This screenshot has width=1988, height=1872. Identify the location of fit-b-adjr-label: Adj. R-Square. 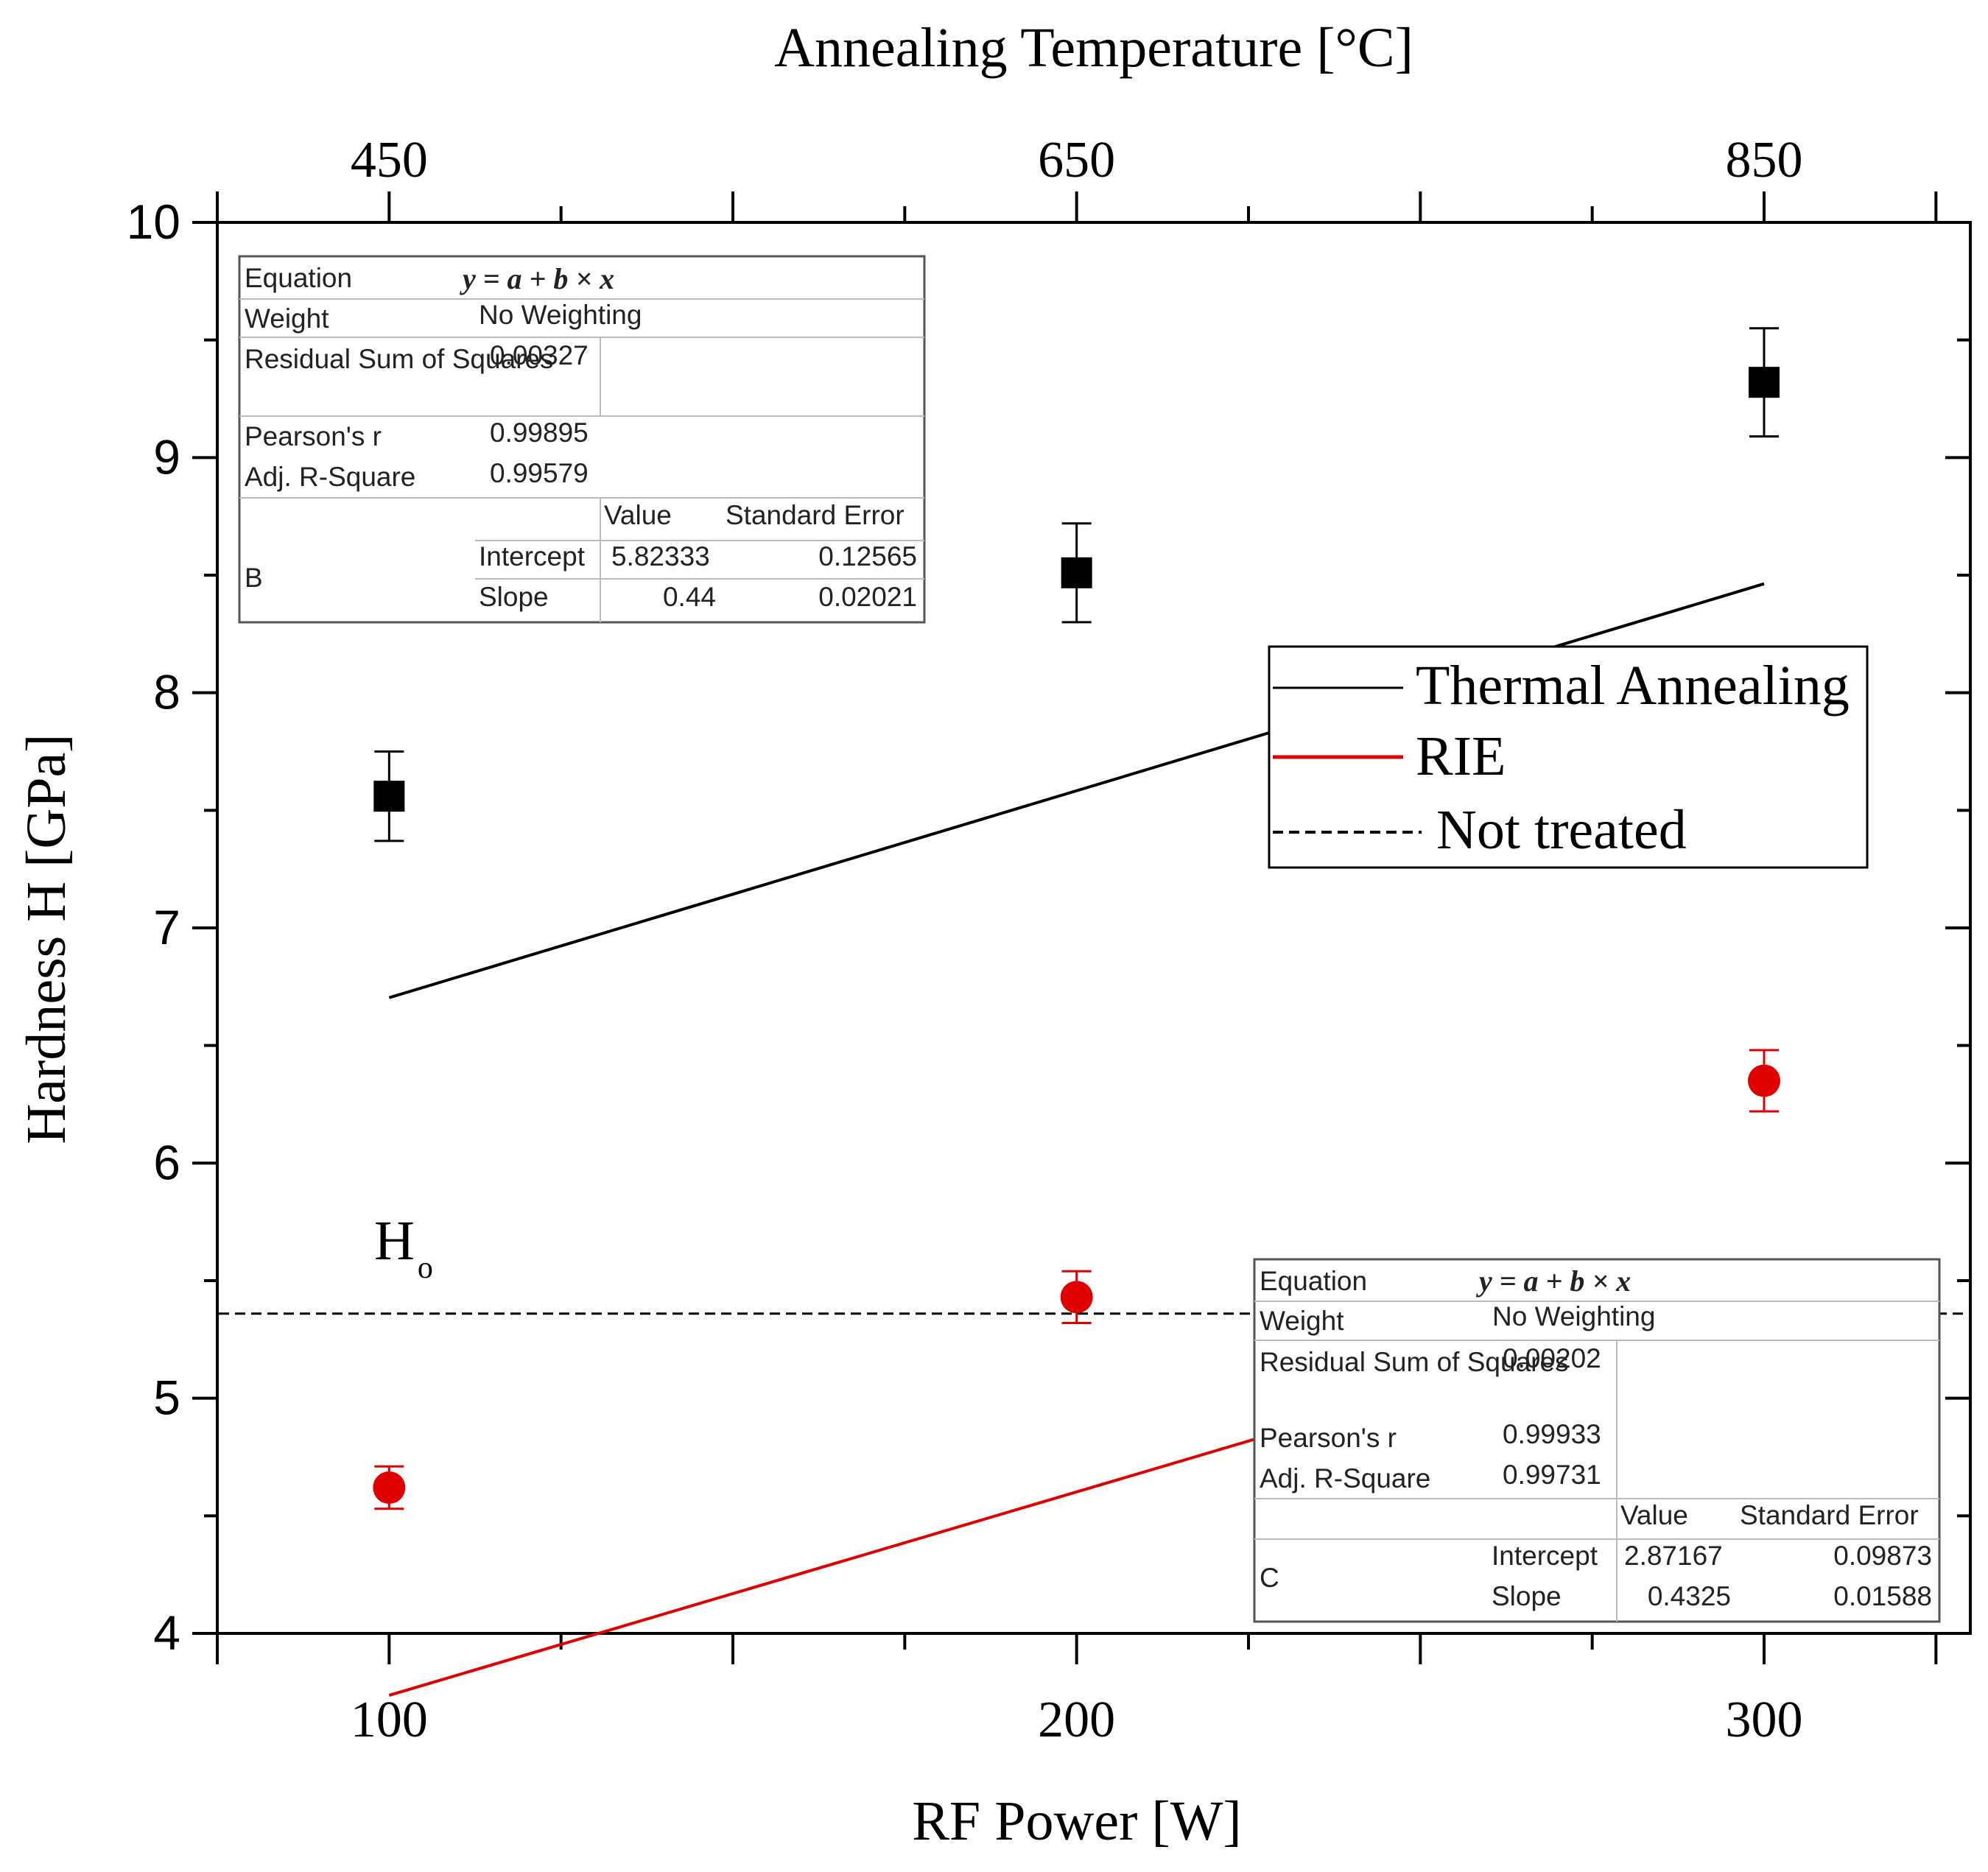
(330, 477).